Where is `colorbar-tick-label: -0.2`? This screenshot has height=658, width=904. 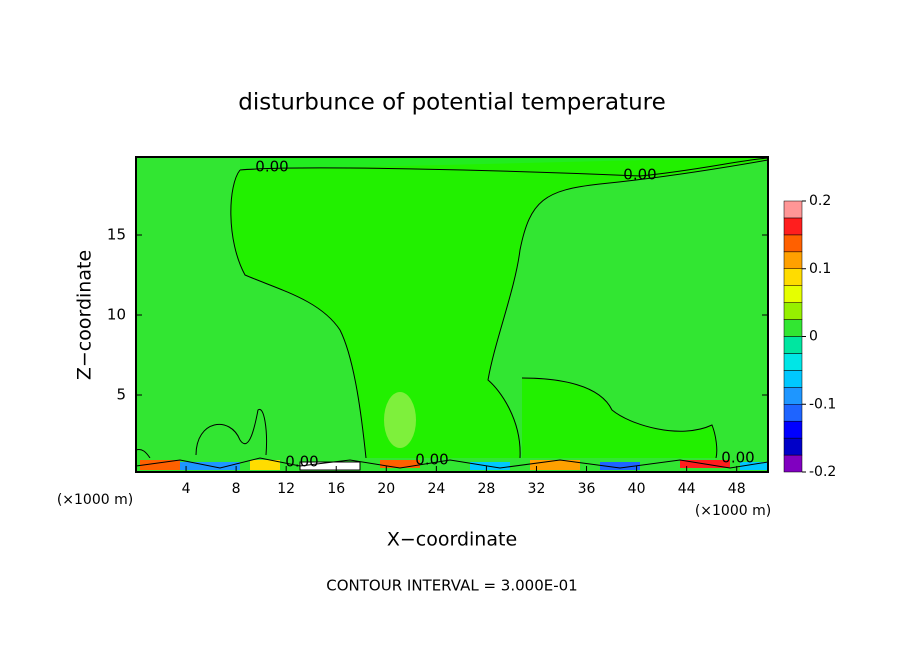
colorbar-tick-label: -0.2 is located at coordinates (822, 472).